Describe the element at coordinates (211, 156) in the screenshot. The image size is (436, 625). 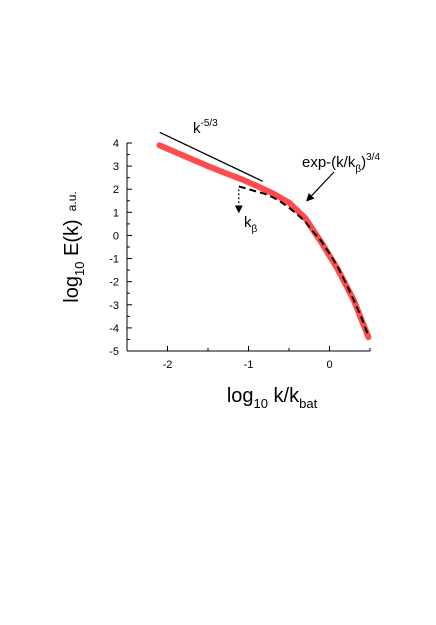
I see `slope-reference-line` at that location.